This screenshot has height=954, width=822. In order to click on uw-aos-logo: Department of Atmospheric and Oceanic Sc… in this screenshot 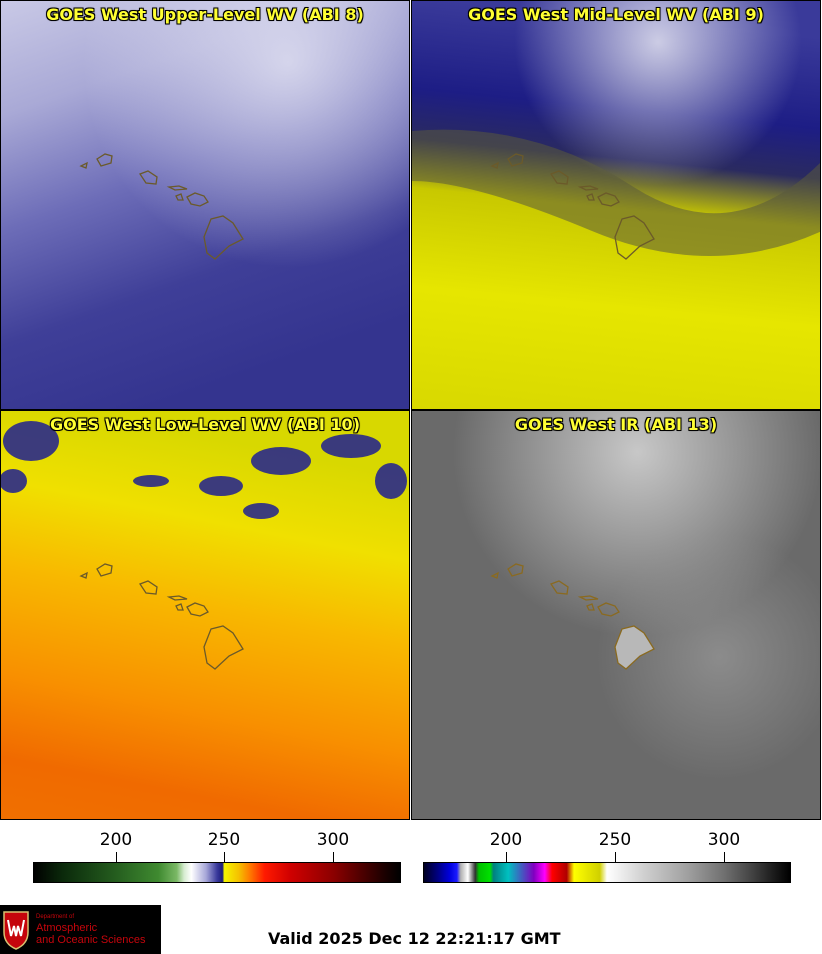, I will do `click(80, 929)`.